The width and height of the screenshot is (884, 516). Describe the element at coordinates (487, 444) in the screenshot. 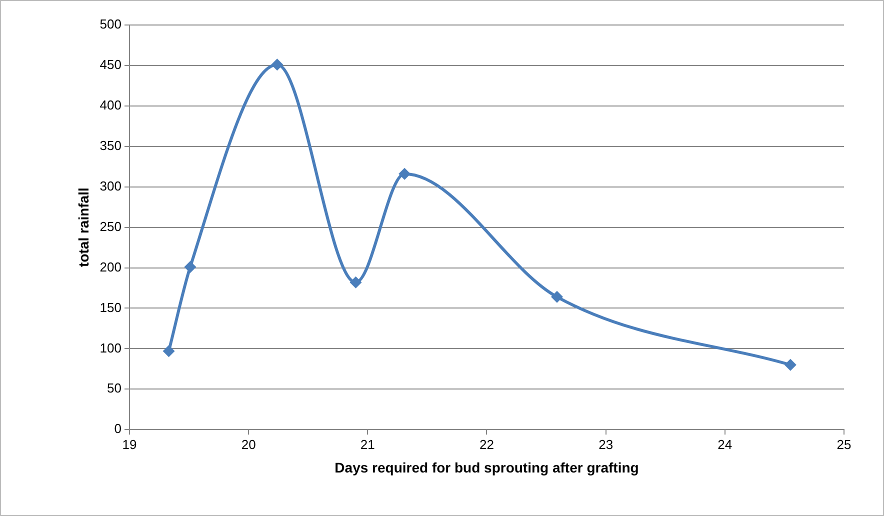

I see `x-tick-label: 22` at that location.